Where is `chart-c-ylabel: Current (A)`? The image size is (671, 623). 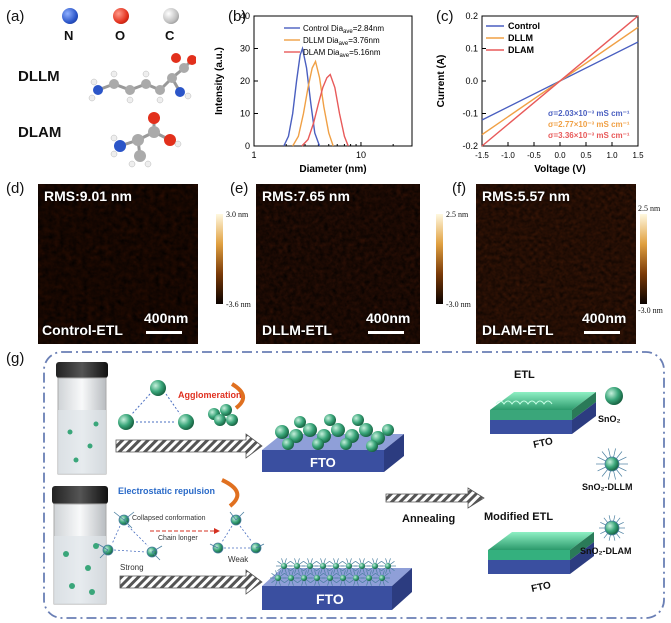
chart-c-ylabel: Current (A) is located at coordinates (441, 81).